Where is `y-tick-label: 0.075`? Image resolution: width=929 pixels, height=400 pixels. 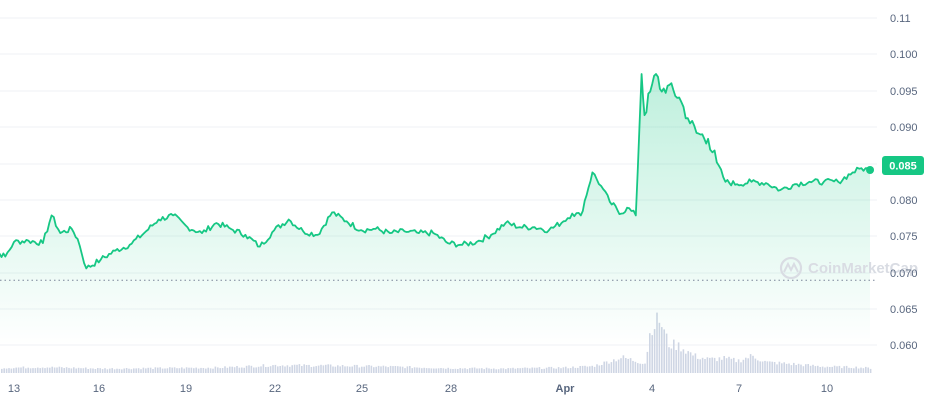
y-tick-label: 0.075 is located at coordinates (904, 237).